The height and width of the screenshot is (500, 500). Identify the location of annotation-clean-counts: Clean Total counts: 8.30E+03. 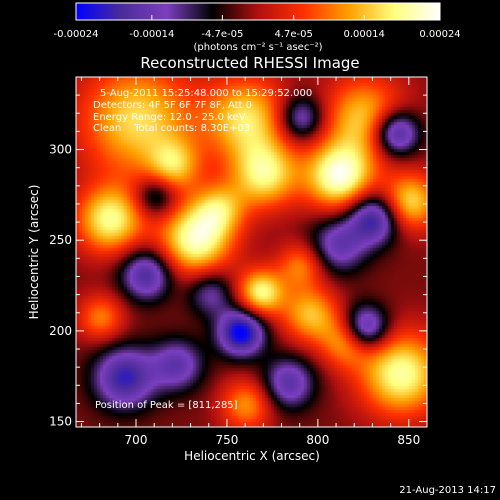
(171, 128).